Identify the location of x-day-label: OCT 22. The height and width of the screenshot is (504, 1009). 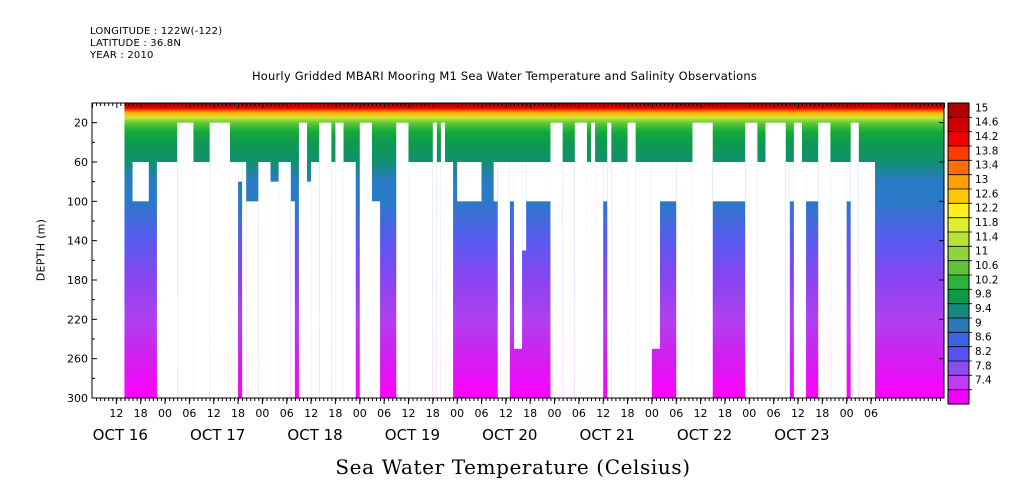
(704, 435).